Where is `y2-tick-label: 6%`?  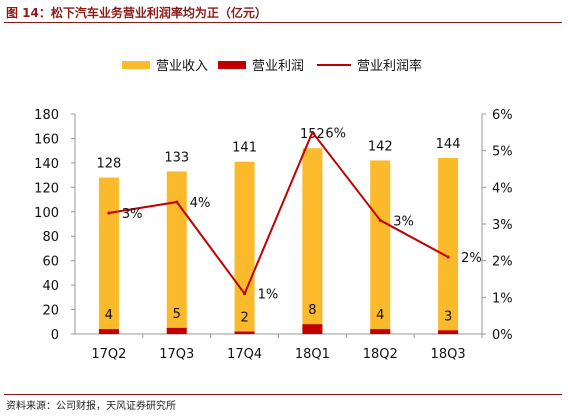 y2-tick-label: 6% is located at coordinates (502, 115).